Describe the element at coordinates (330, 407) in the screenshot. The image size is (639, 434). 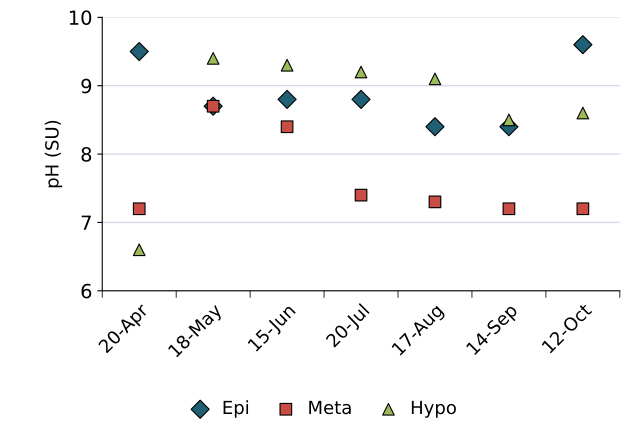
I see `legend-label: Meta` at that location.